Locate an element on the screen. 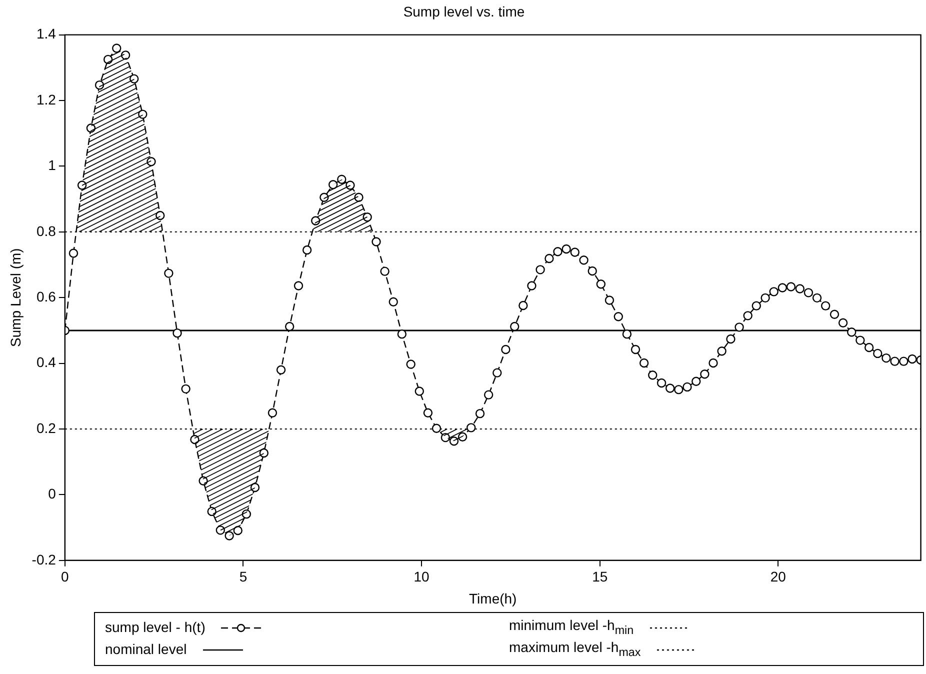 The height and width of the screenshot is (674, 926). y-tick-label: 1.2 is located at coordinates (46, 99).